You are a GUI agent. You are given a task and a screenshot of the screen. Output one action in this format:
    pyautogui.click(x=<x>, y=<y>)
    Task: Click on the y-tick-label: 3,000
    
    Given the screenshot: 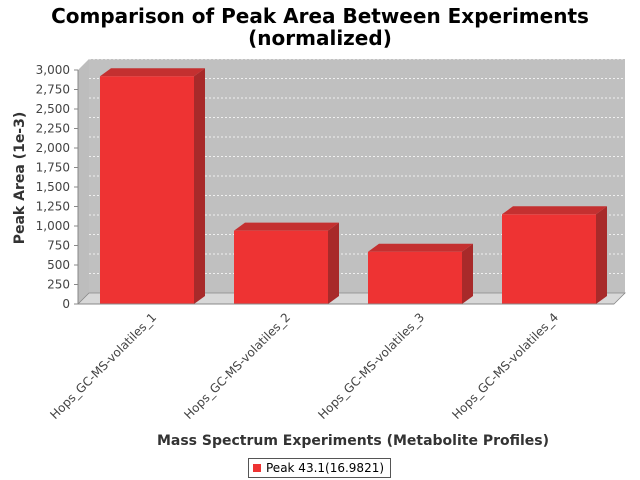 What is the action you would take?
    pyautogui.click(x=53, y=70)
    